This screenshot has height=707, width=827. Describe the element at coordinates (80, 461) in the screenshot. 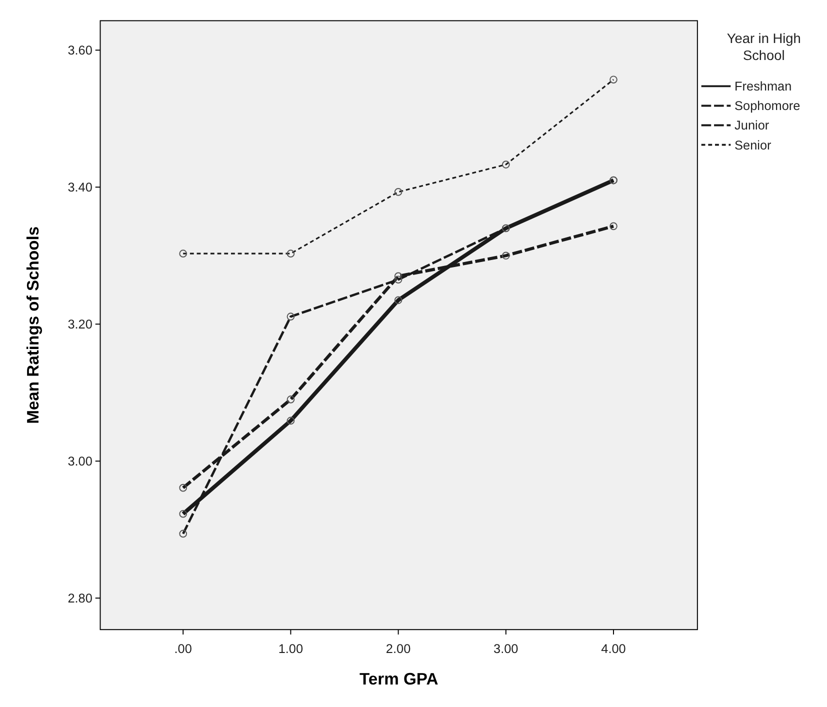

I see `y-tick-label: 3.00` at that location.